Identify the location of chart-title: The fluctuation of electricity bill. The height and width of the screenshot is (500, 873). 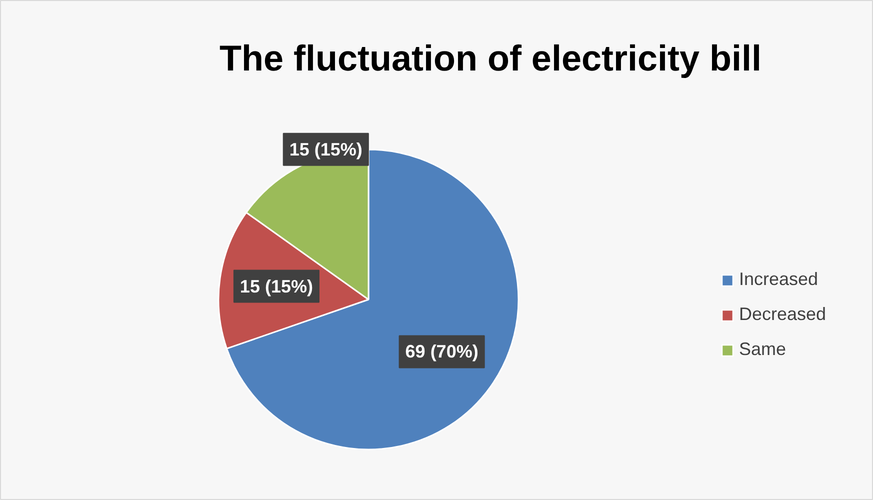
(490, 58).